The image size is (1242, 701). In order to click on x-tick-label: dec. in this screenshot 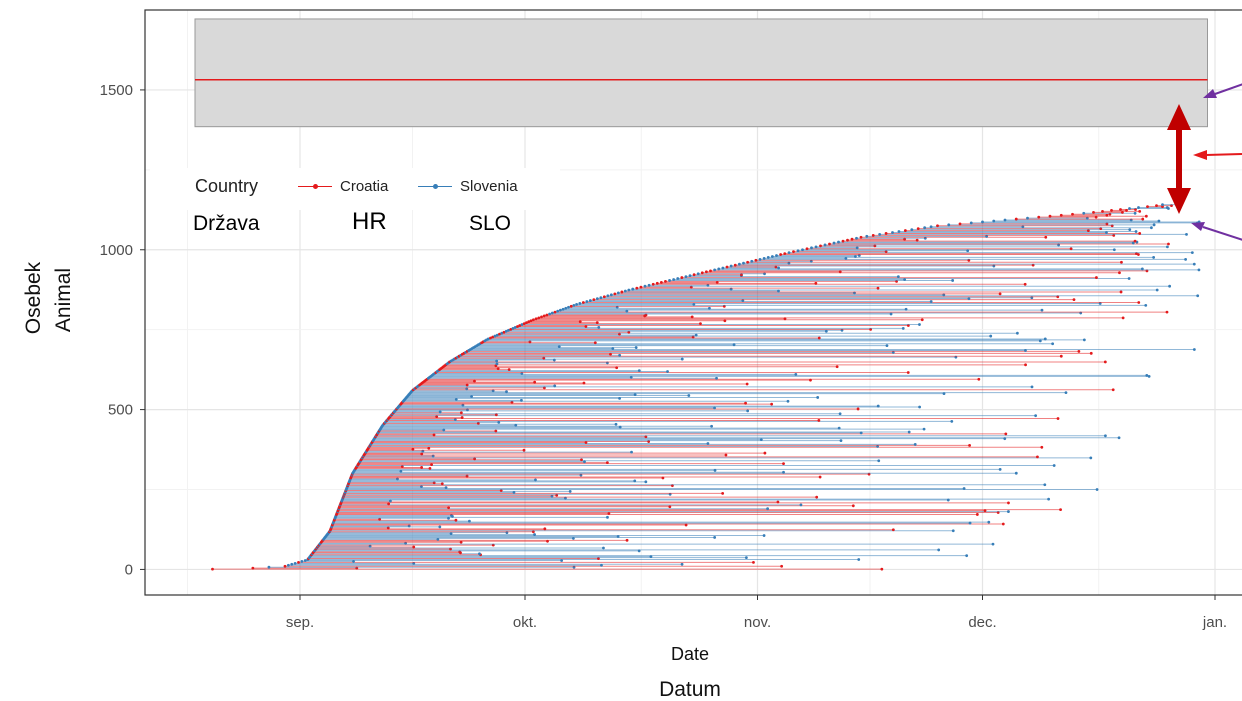, I will do `click(982, 622)`.